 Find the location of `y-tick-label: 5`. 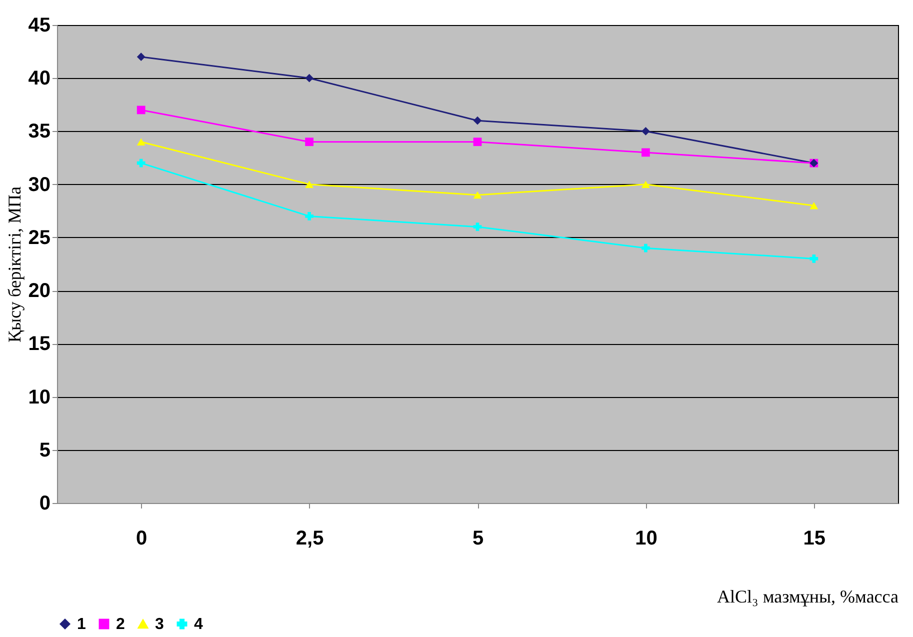

y-tick-label: 5 is located at coordinates (44, 450).